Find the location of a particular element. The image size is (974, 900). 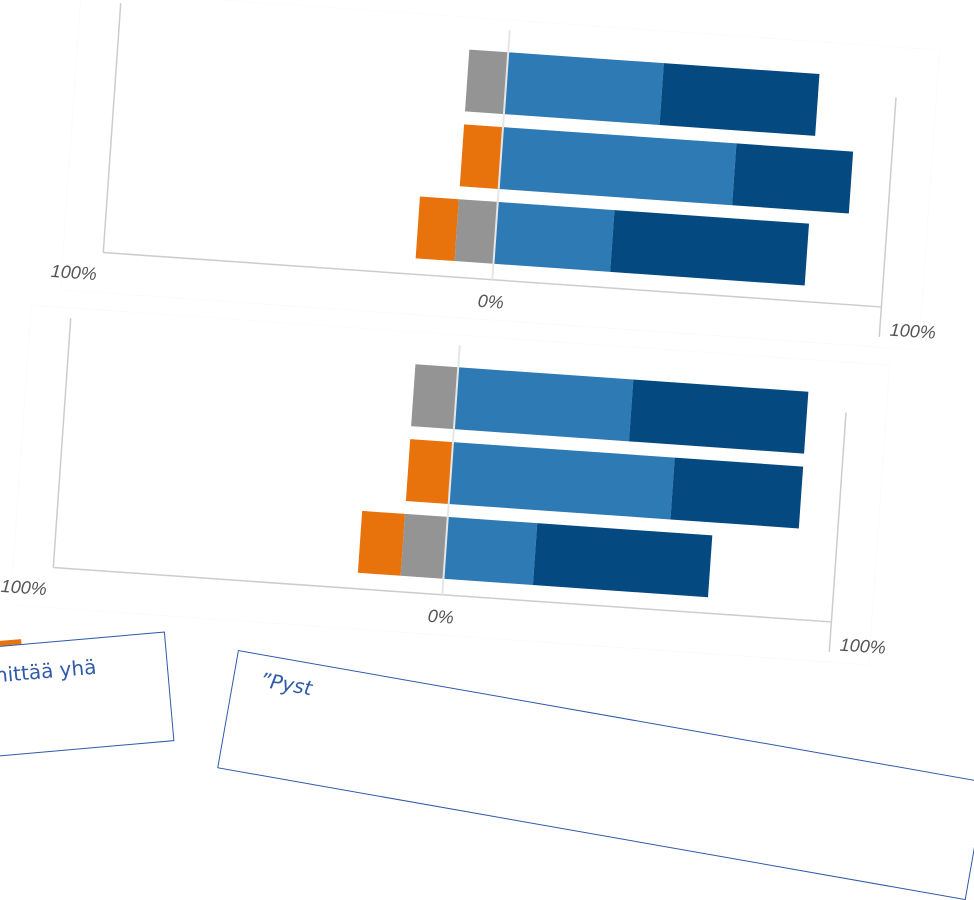

note-card-left: nittää yhä is located at coordinates (87, 695).